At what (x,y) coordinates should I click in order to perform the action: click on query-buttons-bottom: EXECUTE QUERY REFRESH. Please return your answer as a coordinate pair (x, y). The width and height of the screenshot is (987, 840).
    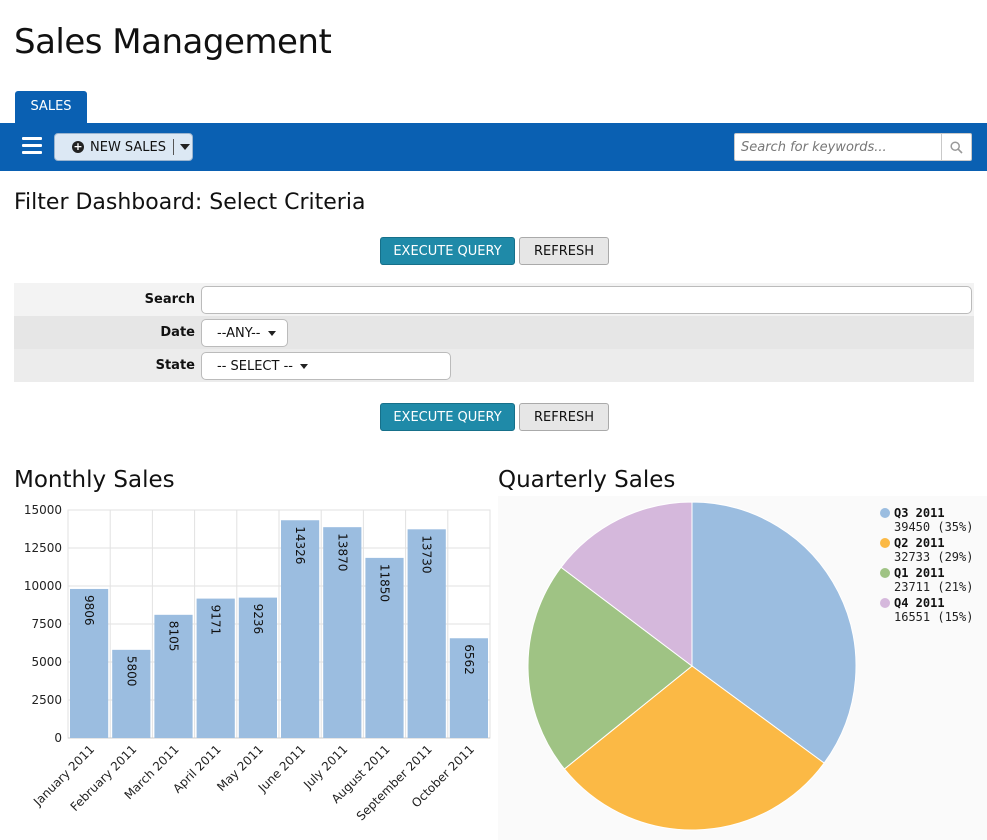
    Looking at the image, I should click on (495, 417).